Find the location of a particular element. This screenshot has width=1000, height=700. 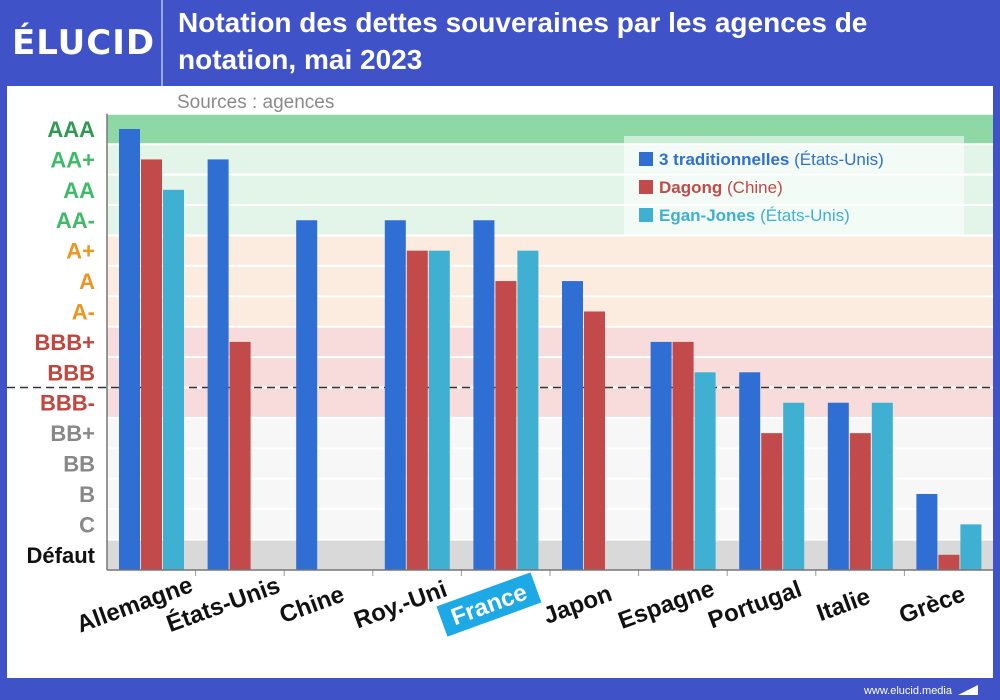

legend-entry: 3 traditionnelles (États-Unis) is located at coordinates (771, 159).